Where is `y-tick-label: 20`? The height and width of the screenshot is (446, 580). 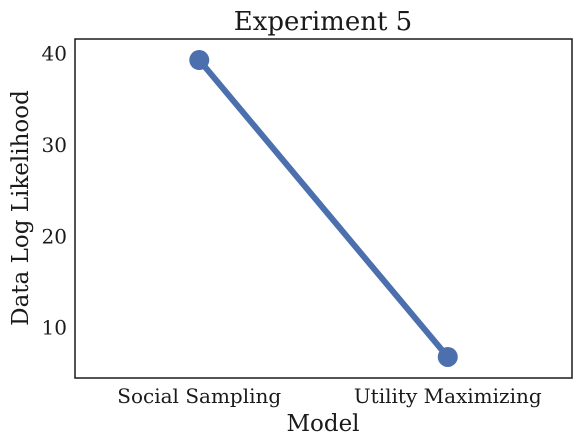 y-tick-label: 20 is located at coordinates (54, 236).